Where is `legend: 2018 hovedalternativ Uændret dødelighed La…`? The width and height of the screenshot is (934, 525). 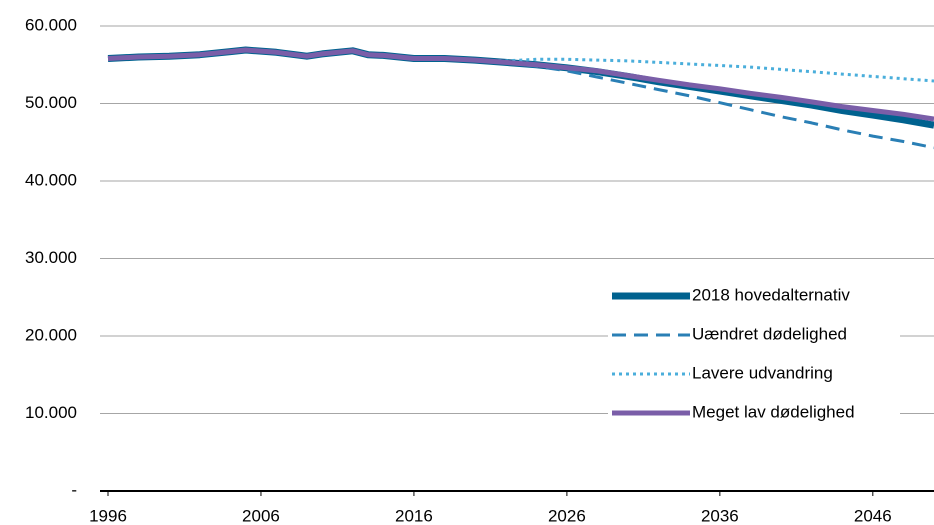 legend: 2018 hovedalternativ Uændret dødelighed La… is located at coordinates (754, 355).